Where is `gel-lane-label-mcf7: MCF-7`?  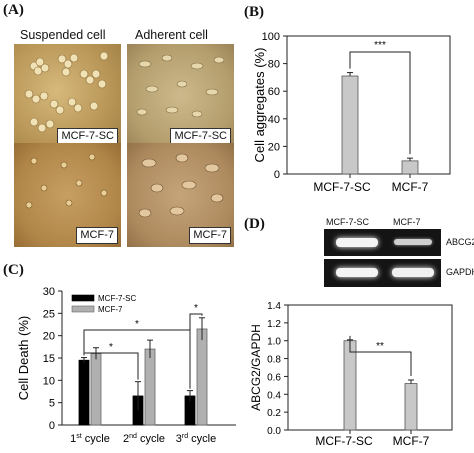 gel-lane-label-mcf7: MCF-7 is located at coordinates (407, 222).